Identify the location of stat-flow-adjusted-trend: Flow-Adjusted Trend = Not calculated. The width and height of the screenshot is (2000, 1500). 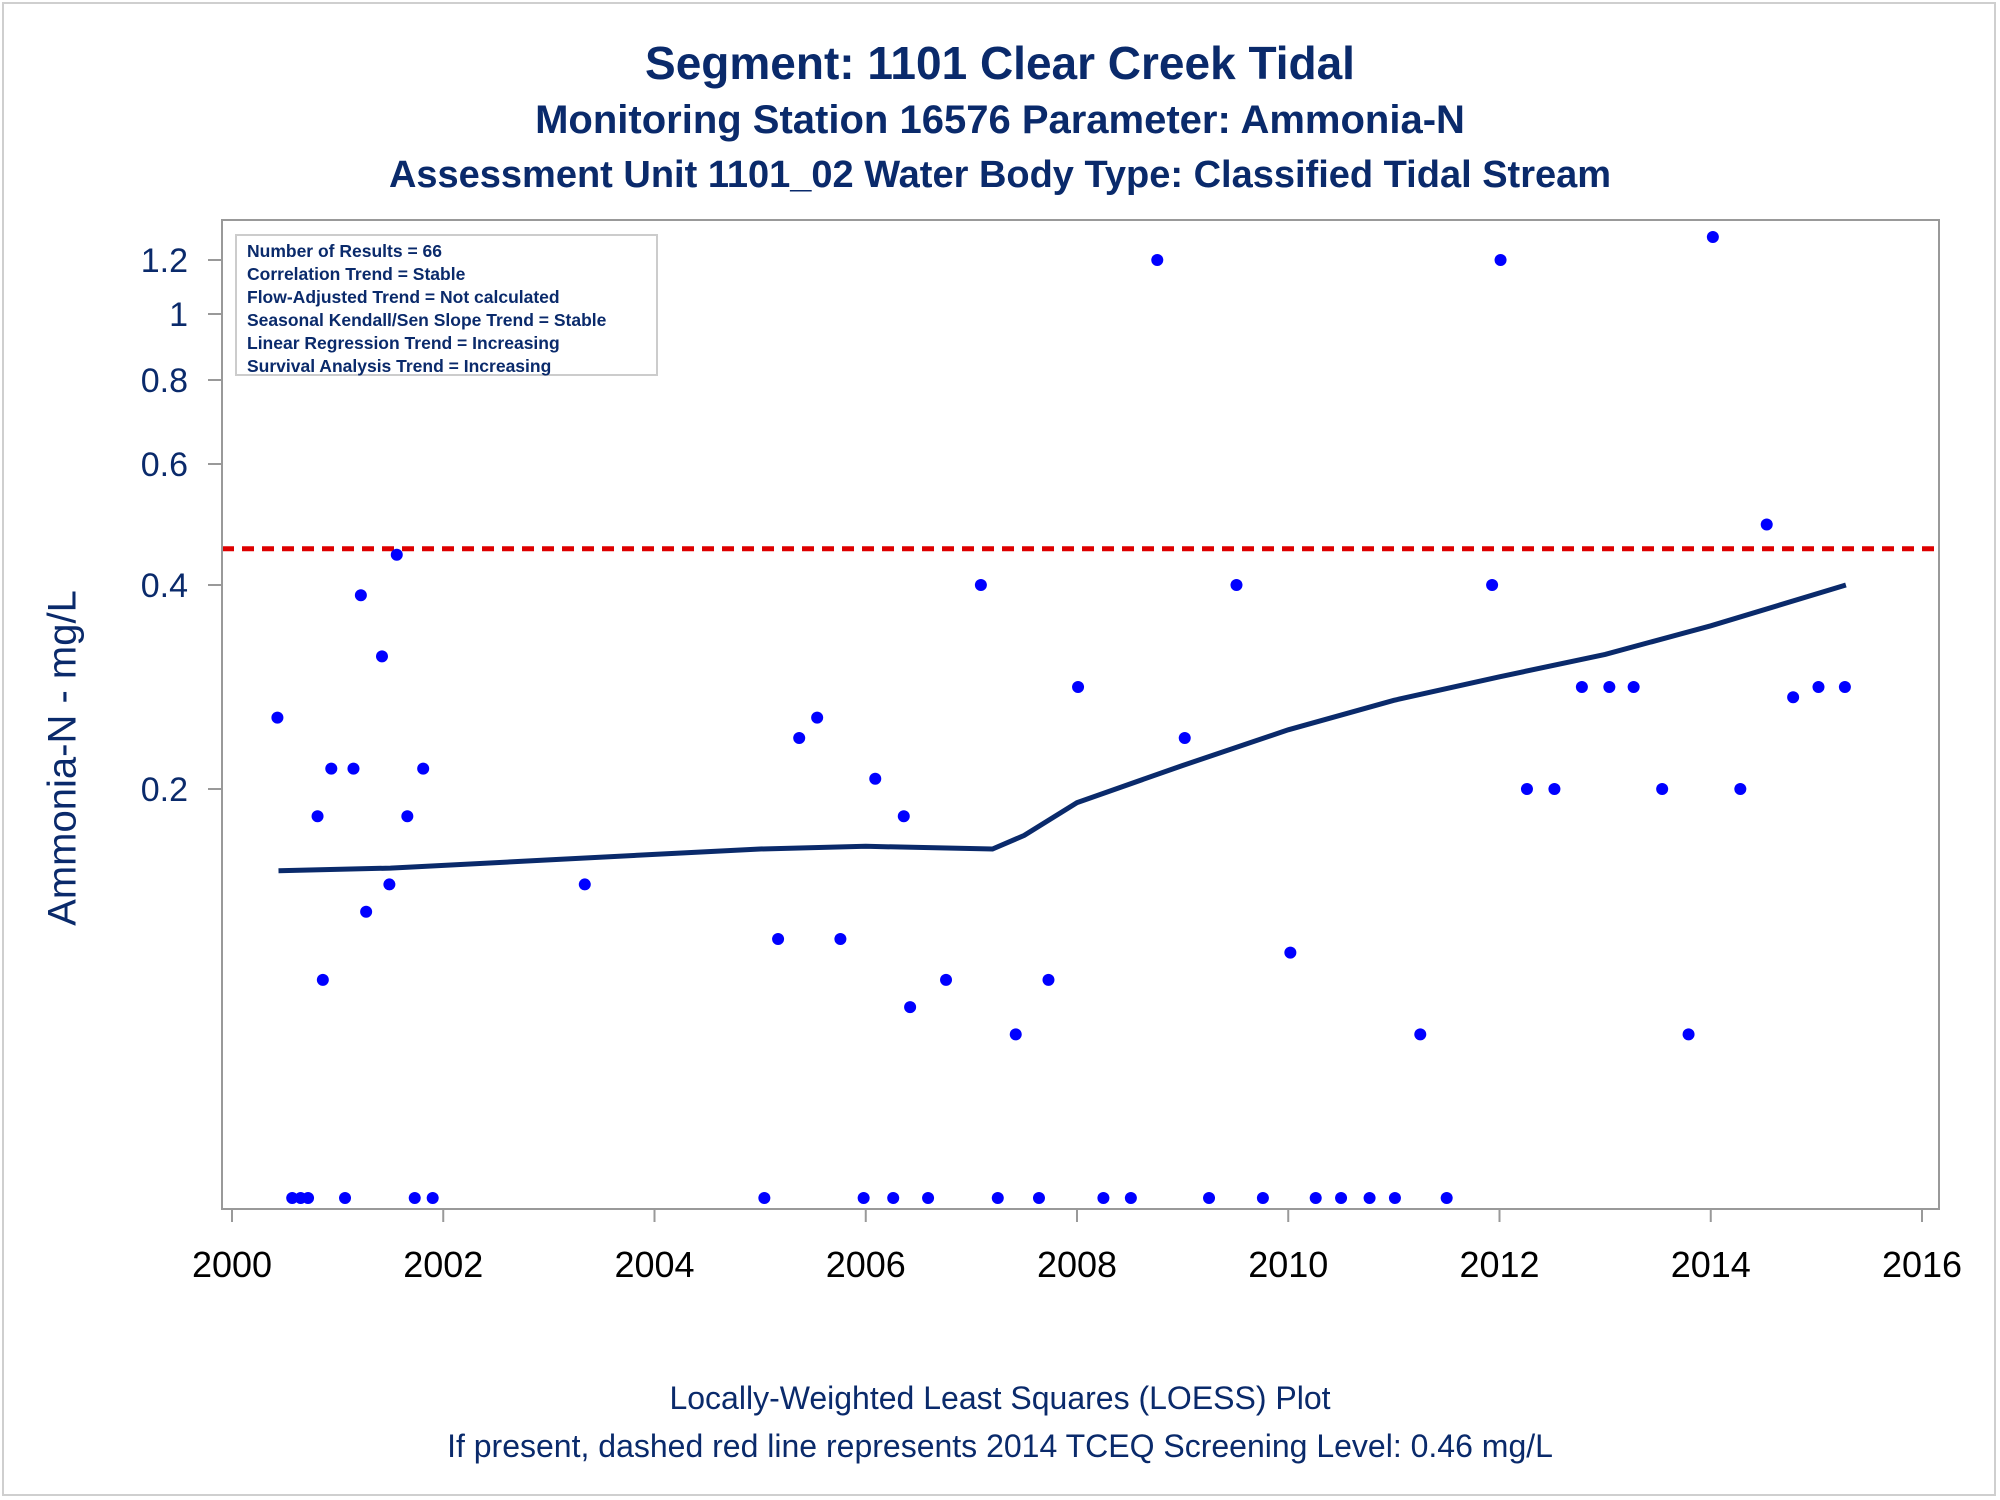
(403, 297).